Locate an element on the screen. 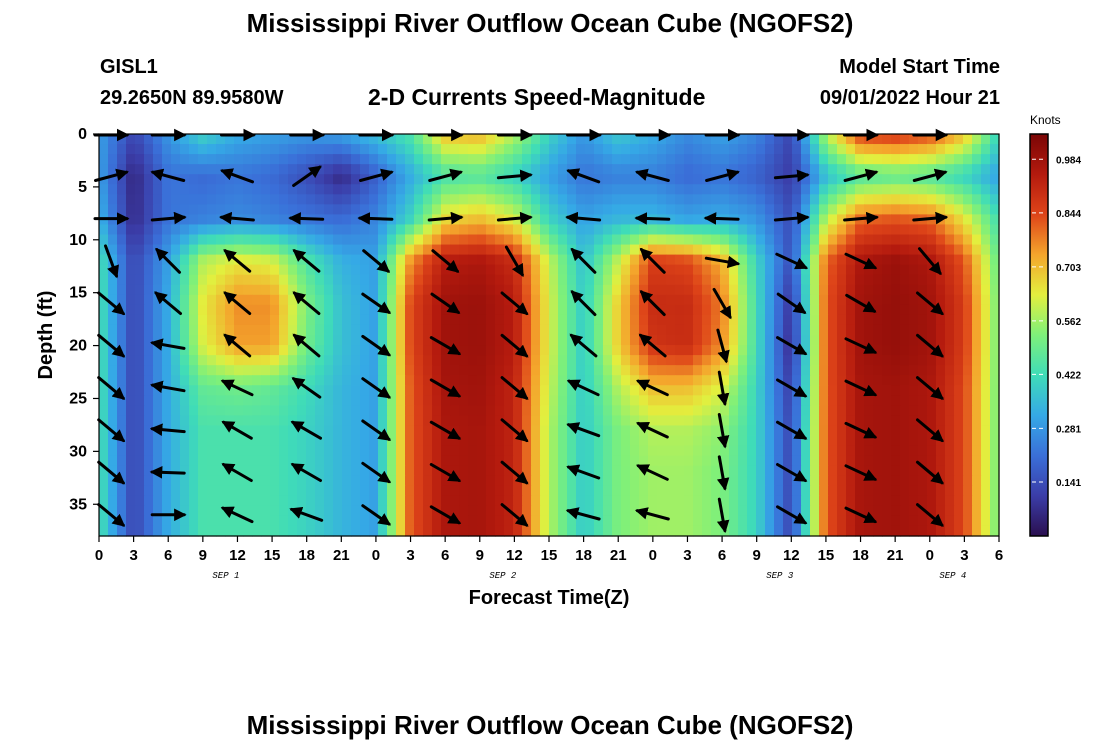 The height and width of the screenshot is (750, 1100). y-tick-label: 20 is located at coordinates (78, 346).